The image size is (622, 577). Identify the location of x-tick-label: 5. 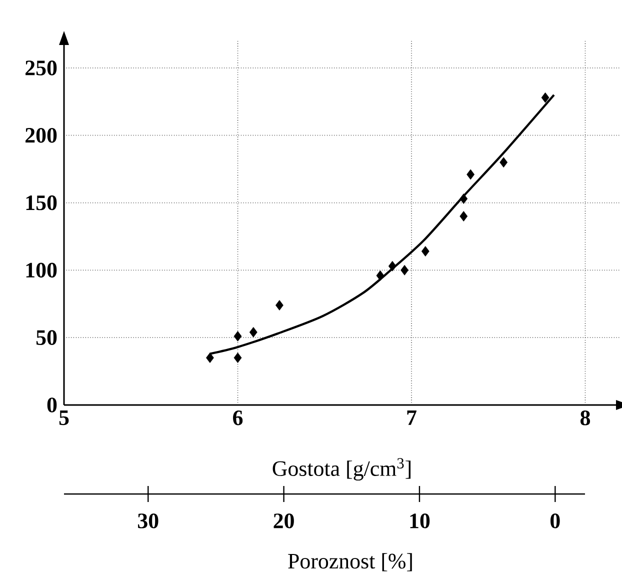
(64, 418).